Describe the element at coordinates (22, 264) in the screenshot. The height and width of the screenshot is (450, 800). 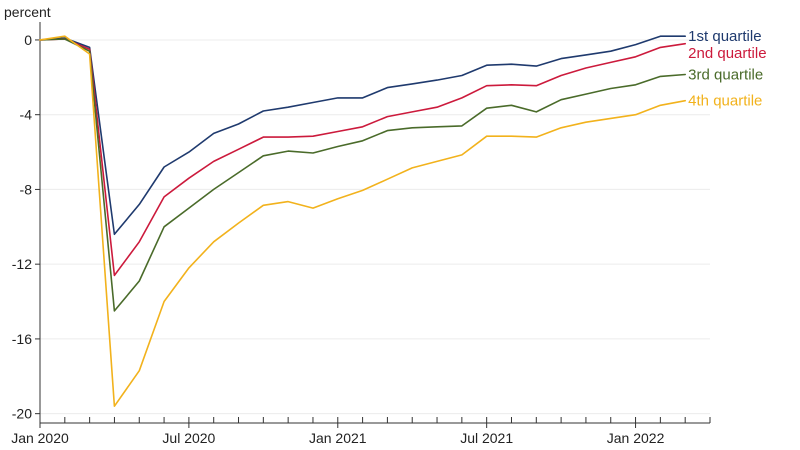
I see `y-tick-label: -12` at that location.